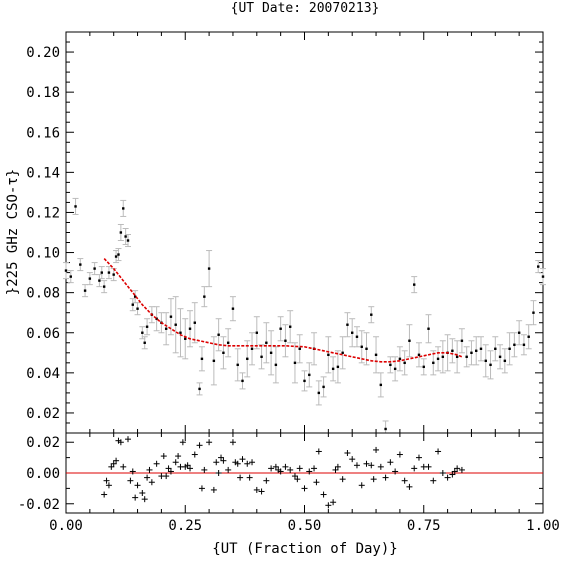  What do you see at coordinates (43, 334) in the screenshot?
I see `y-tick-label: 0.06` at bounding box center [43, 334].